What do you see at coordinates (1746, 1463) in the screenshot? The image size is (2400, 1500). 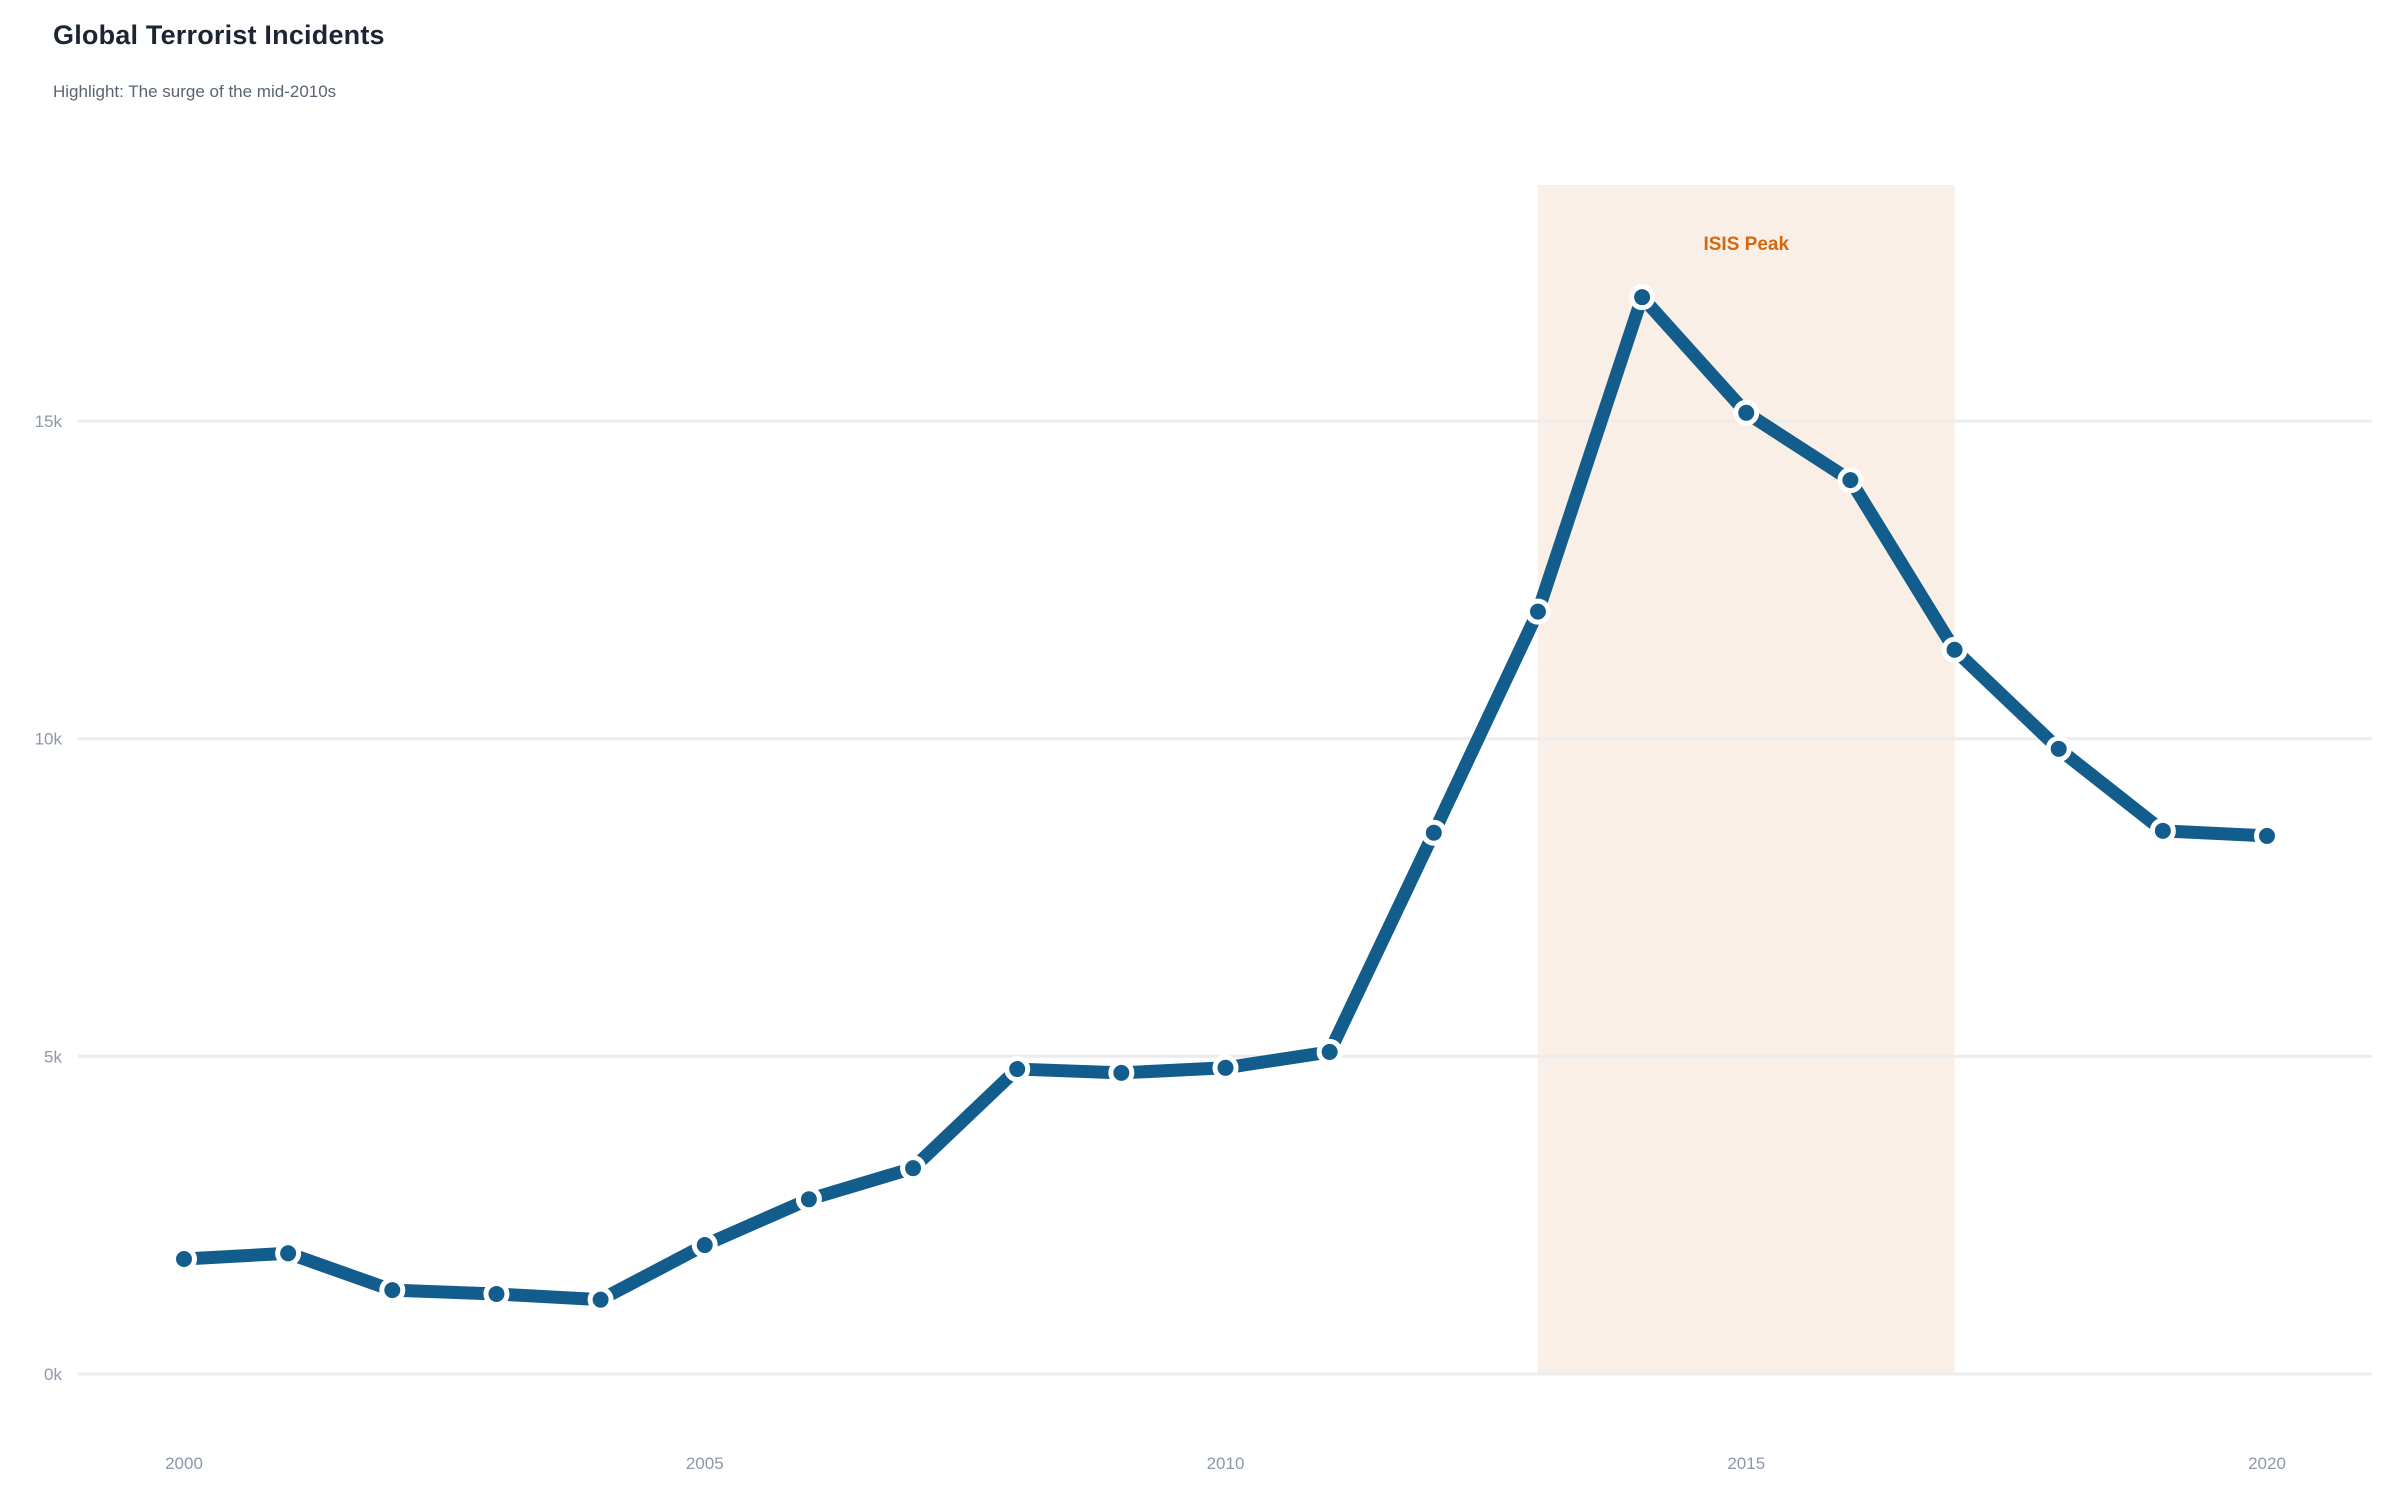 I see `x-tick-label: 2015` at bounding box center [1746, 1463].